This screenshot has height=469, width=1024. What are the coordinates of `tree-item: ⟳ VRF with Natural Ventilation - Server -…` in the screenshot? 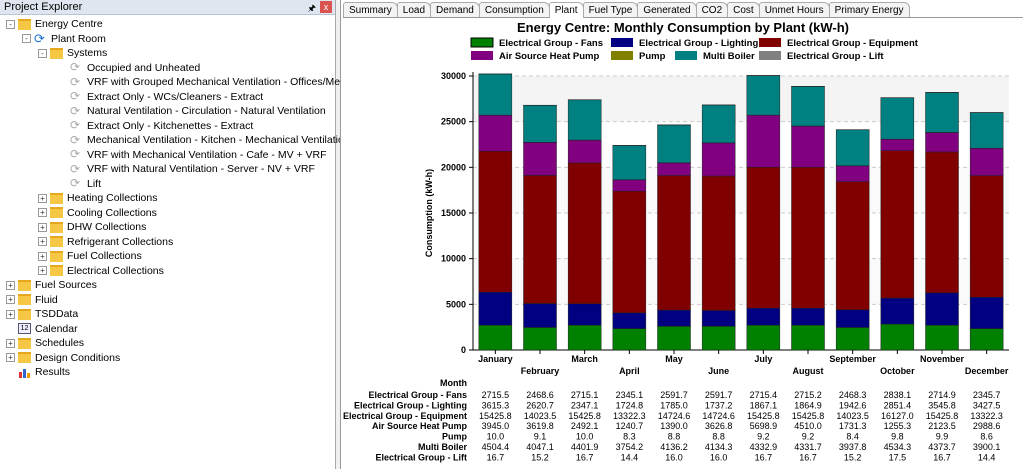 It's located at (192, 169).